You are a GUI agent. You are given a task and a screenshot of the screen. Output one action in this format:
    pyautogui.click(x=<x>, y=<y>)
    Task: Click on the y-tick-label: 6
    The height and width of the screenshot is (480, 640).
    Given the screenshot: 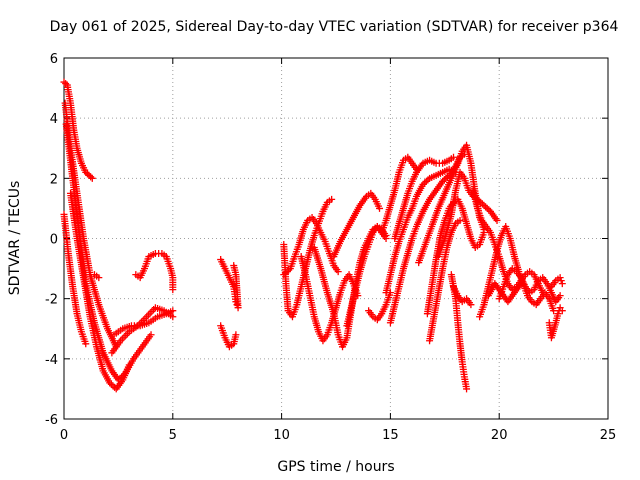 What is the action you would take?
    pyautogui.click(x=54, y=59)
    